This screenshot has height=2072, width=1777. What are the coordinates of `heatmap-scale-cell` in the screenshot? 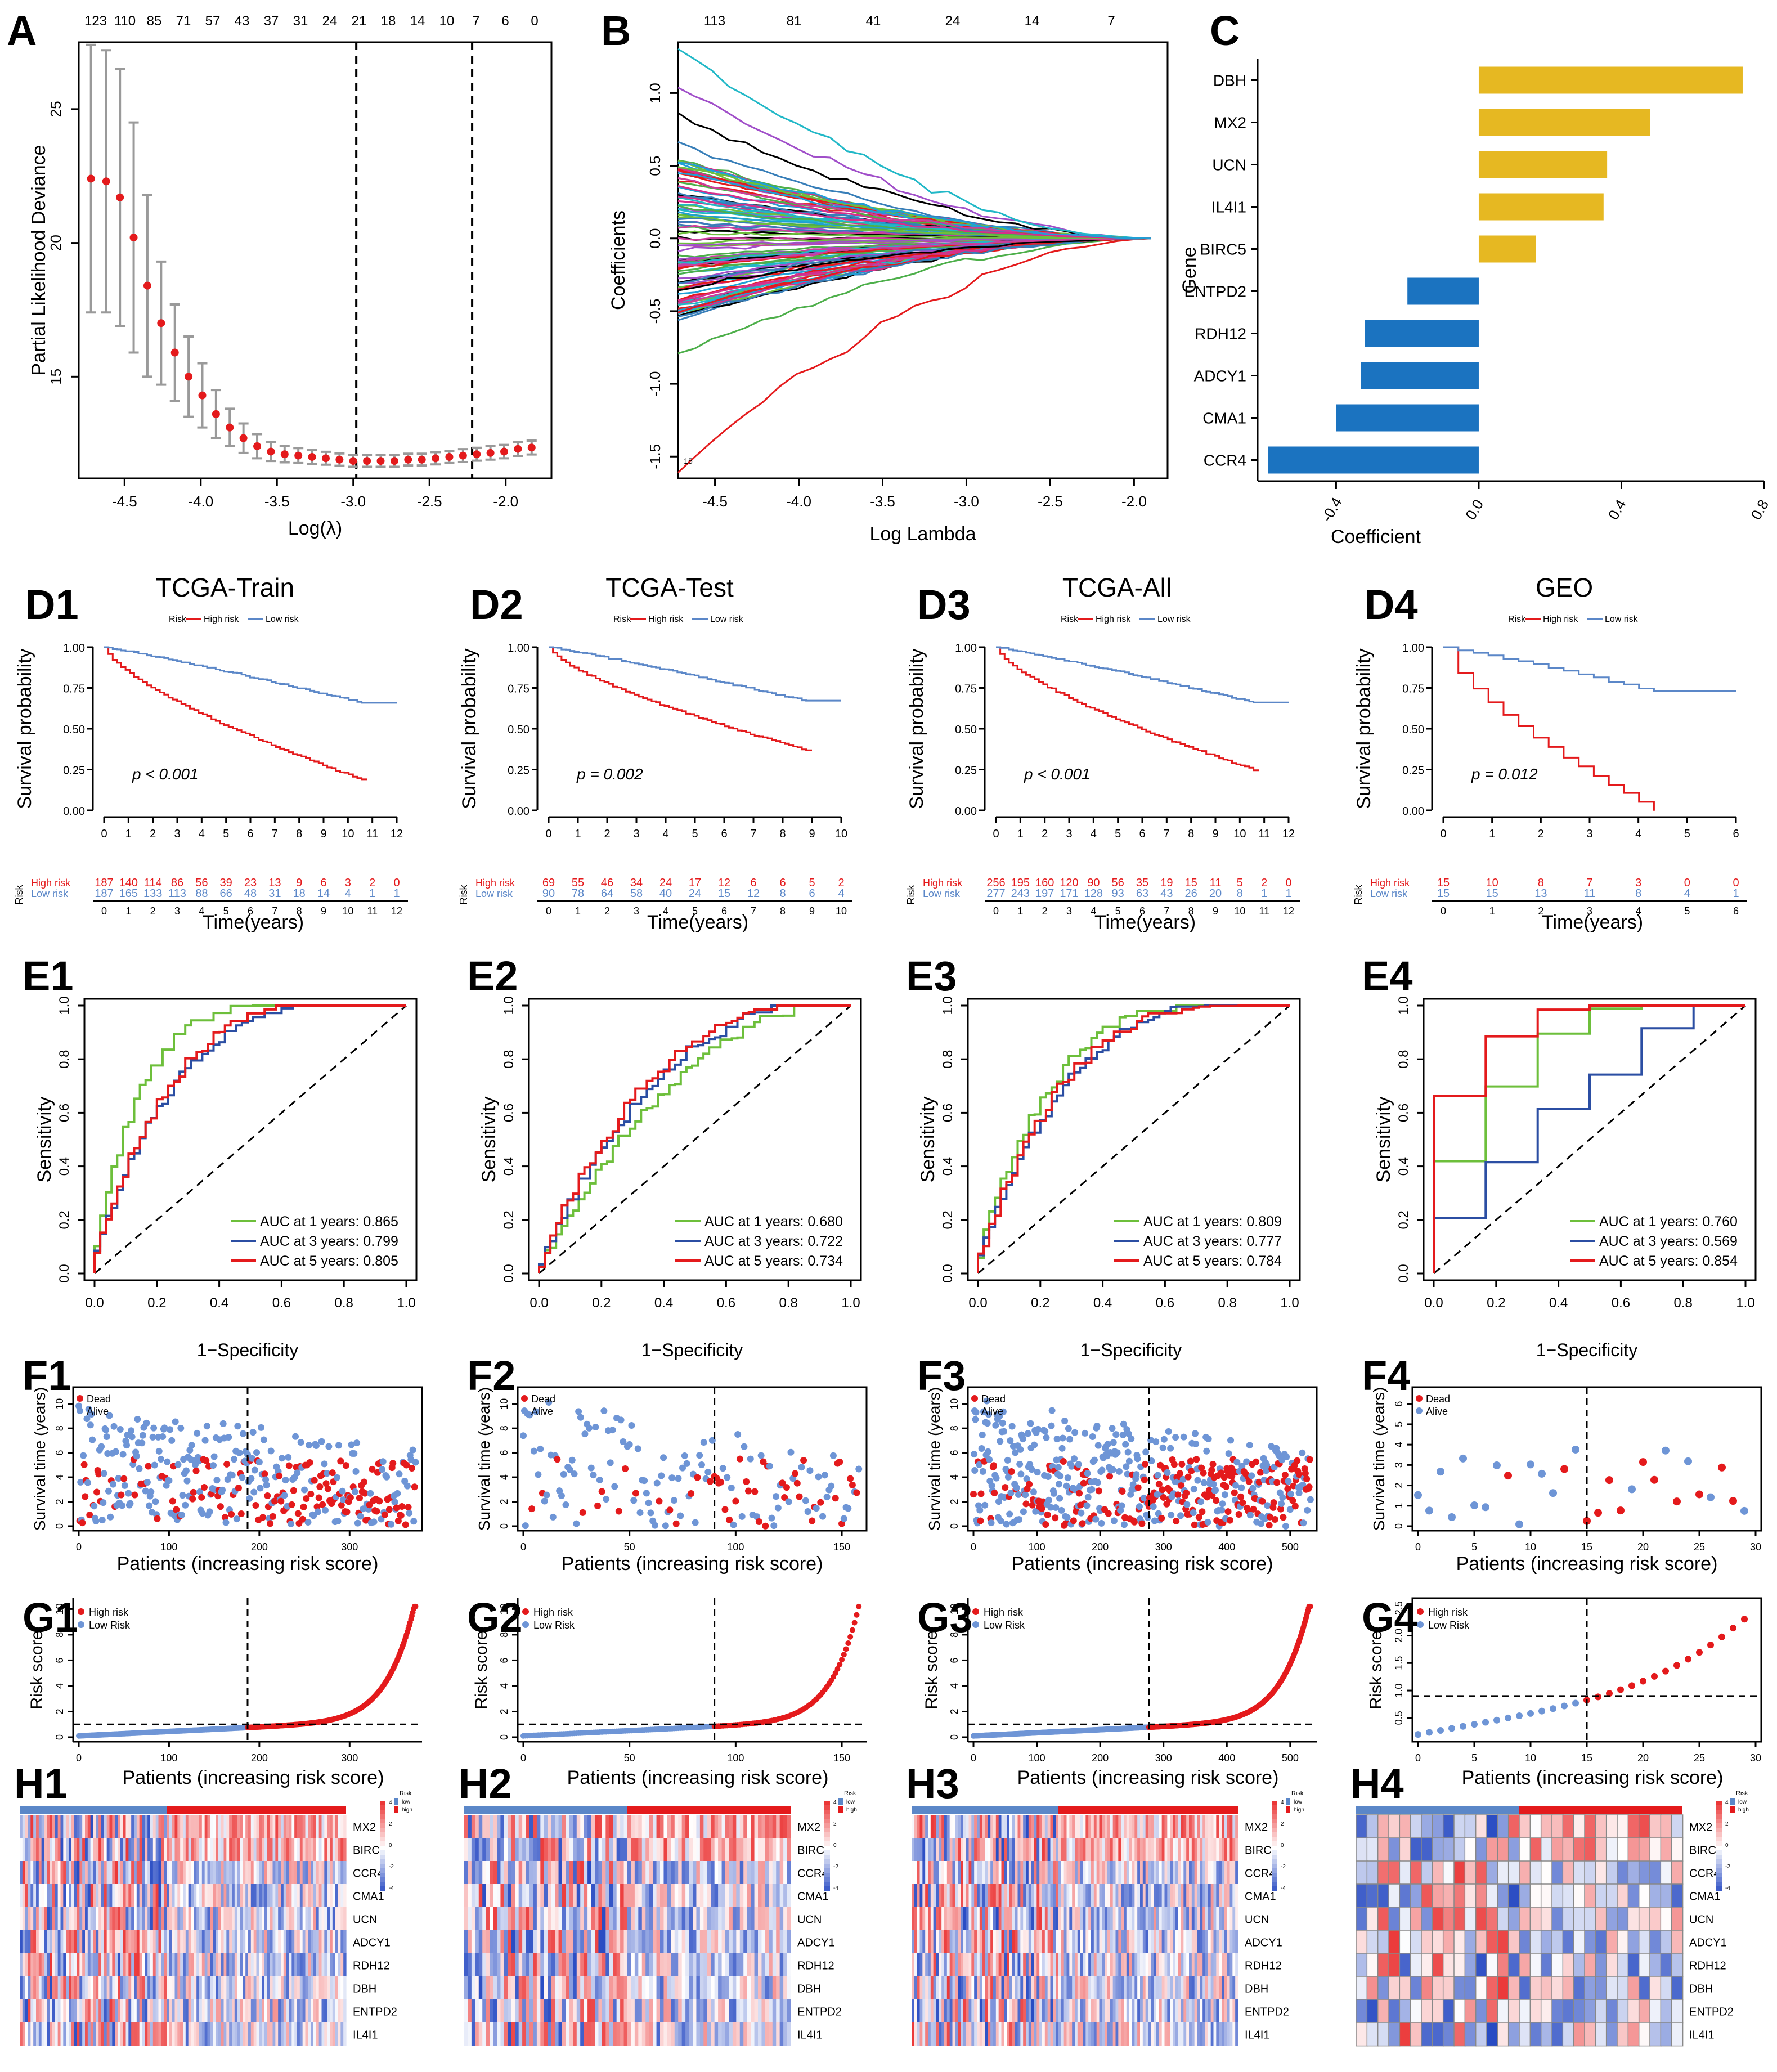 It's located at (382, 1884).